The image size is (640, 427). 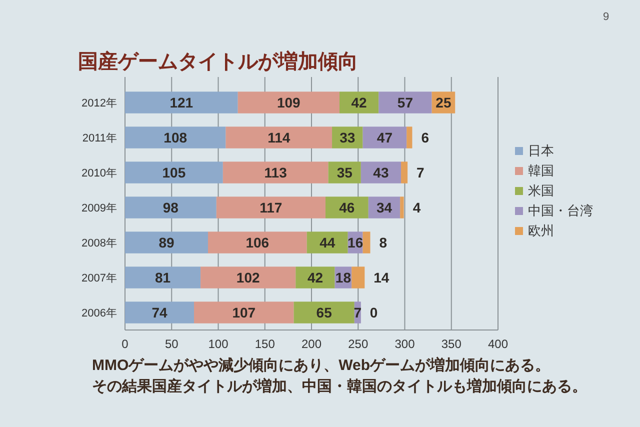 I want to click on data-label: 65, so click(x=324, y=312).